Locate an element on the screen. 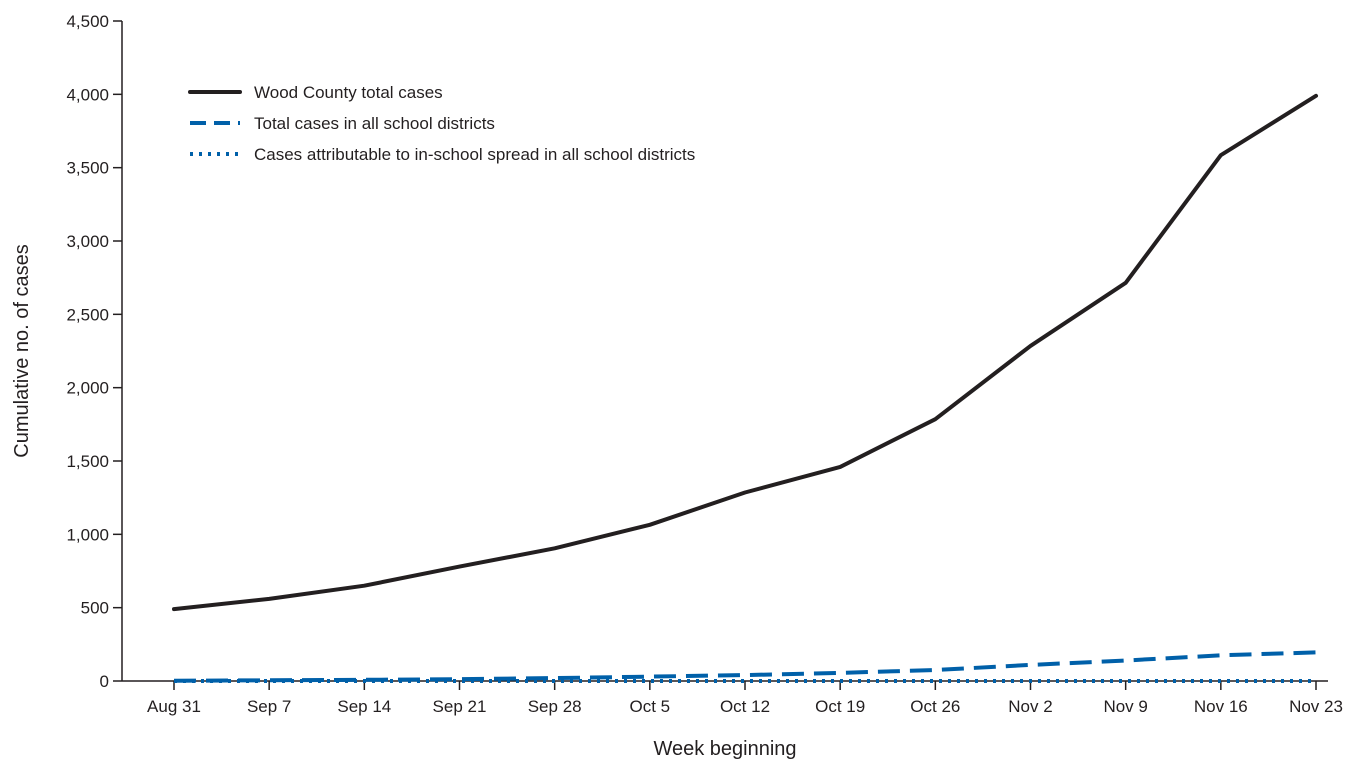 The width and height of the screenshot is (1356, 763). x-tick-label: Sep 28 is located at coordinates (555, 706).